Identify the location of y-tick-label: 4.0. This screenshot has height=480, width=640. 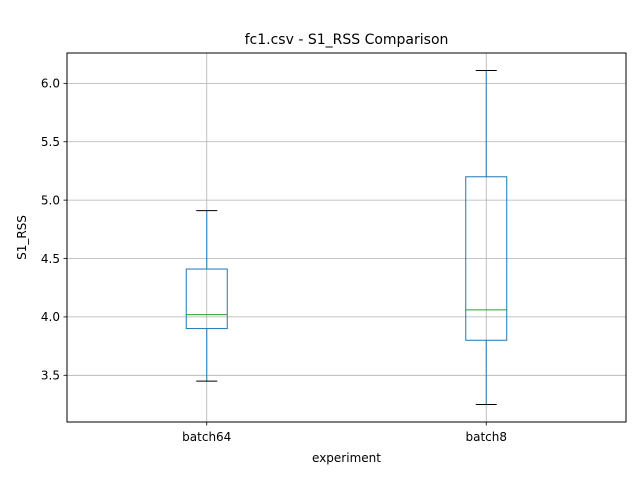
(50, 317).